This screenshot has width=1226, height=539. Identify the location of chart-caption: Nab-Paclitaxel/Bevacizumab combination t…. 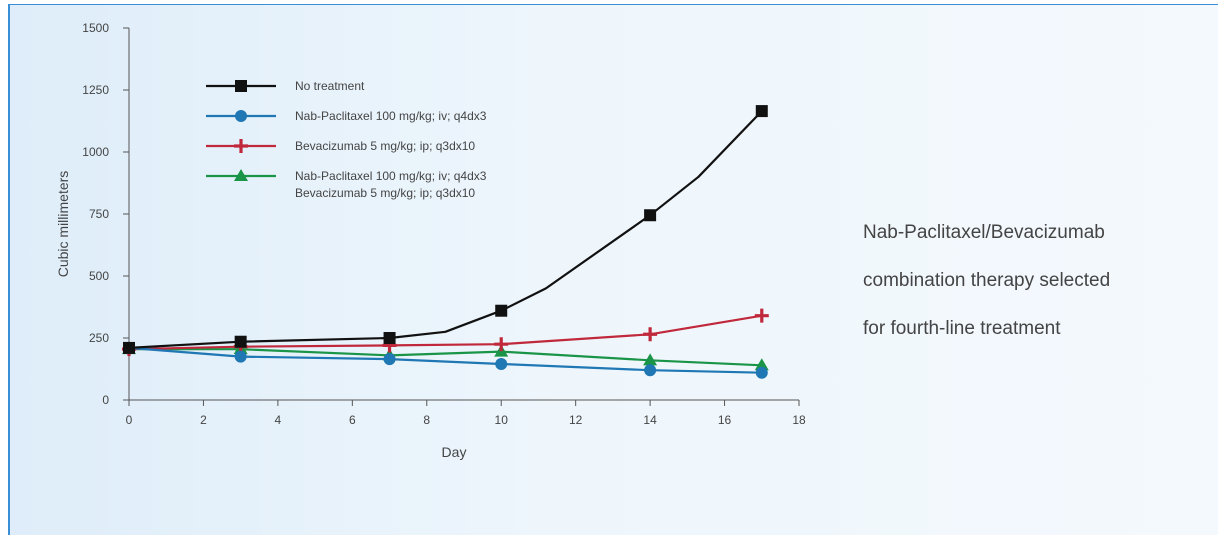
(1013, 281).